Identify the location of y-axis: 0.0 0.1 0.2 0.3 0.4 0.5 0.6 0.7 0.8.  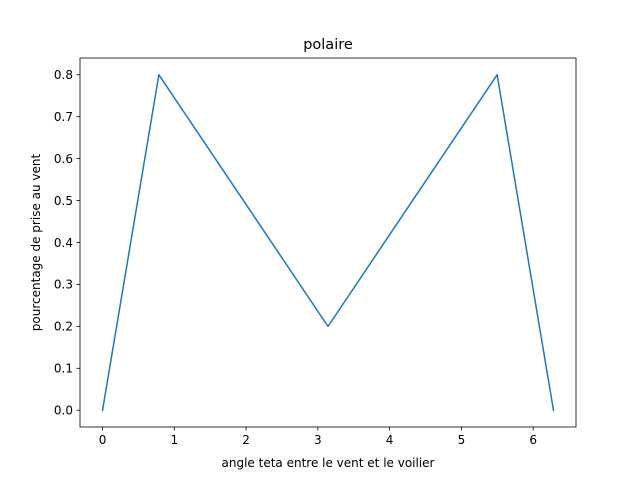
(67, 243).